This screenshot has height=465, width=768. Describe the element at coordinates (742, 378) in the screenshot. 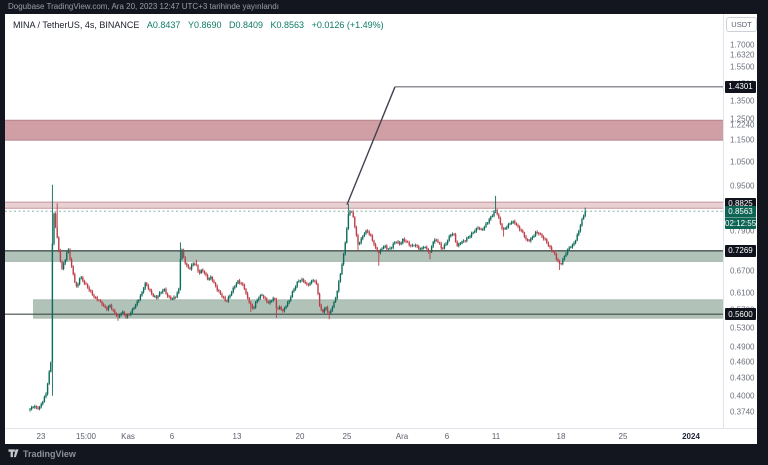

I see `price-tick-label: 0.4300` at that location.